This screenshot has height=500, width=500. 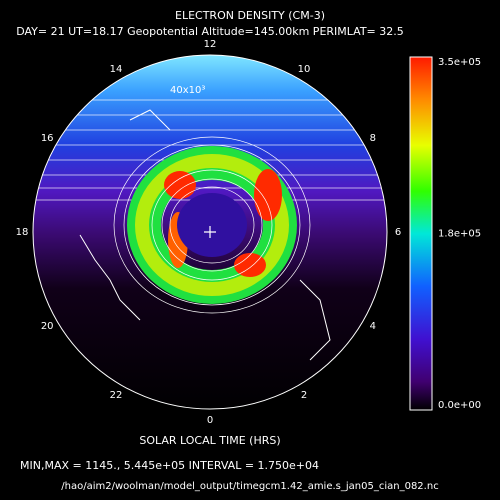 What do you see at coordinates (116, 69) in the screenshot?
I see `hour-label: 14` at bounding box center [116, 69].